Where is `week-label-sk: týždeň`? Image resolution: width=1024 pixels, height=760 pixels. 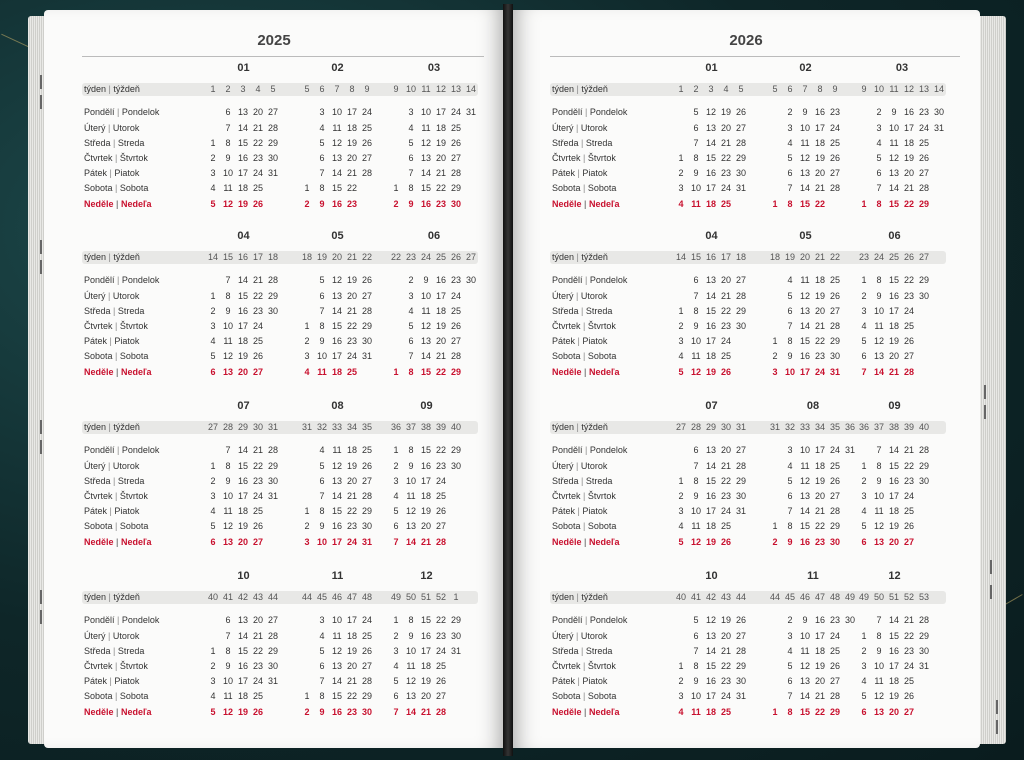 week-label-sk: týždeň is located at coordinates (594, 257).